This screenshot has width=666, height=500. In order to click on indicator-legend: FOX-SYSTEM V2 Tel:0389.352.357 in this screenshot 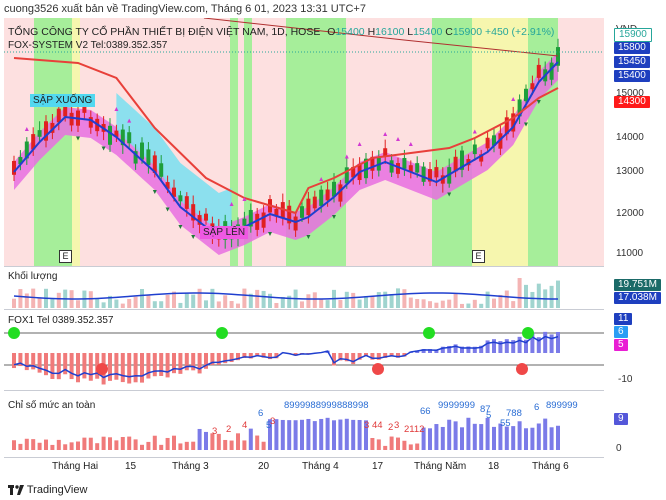, I will do `click(88, 45)`.